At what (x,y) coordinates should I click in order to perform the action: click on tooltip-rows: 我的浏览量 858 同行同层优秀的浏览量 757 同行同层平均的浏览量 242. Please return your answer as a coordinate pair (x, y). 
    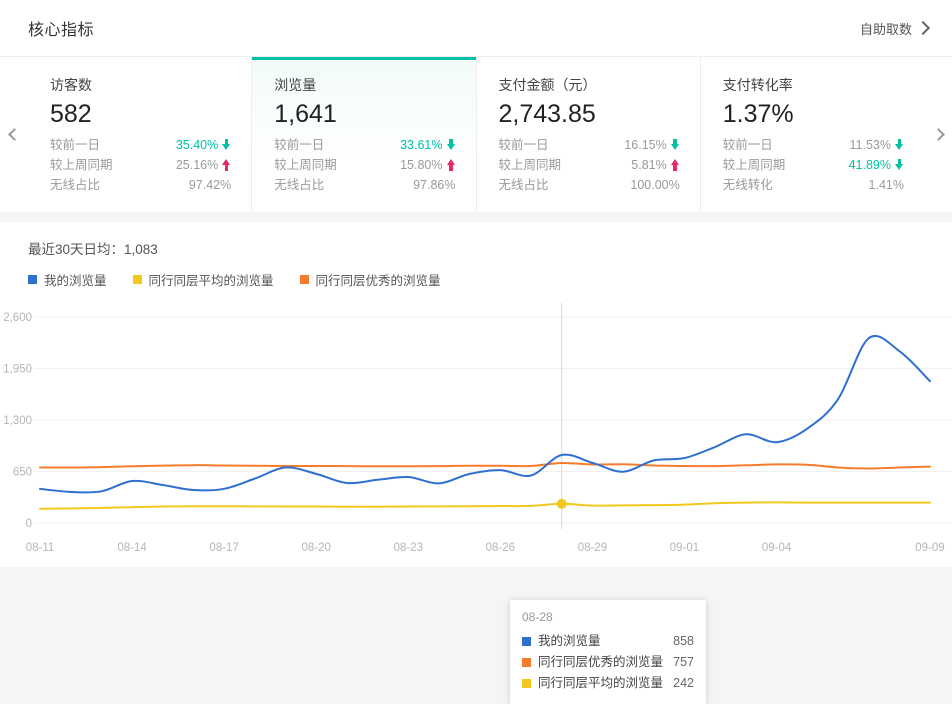
    Looking at the image, I should click on (608, 662).